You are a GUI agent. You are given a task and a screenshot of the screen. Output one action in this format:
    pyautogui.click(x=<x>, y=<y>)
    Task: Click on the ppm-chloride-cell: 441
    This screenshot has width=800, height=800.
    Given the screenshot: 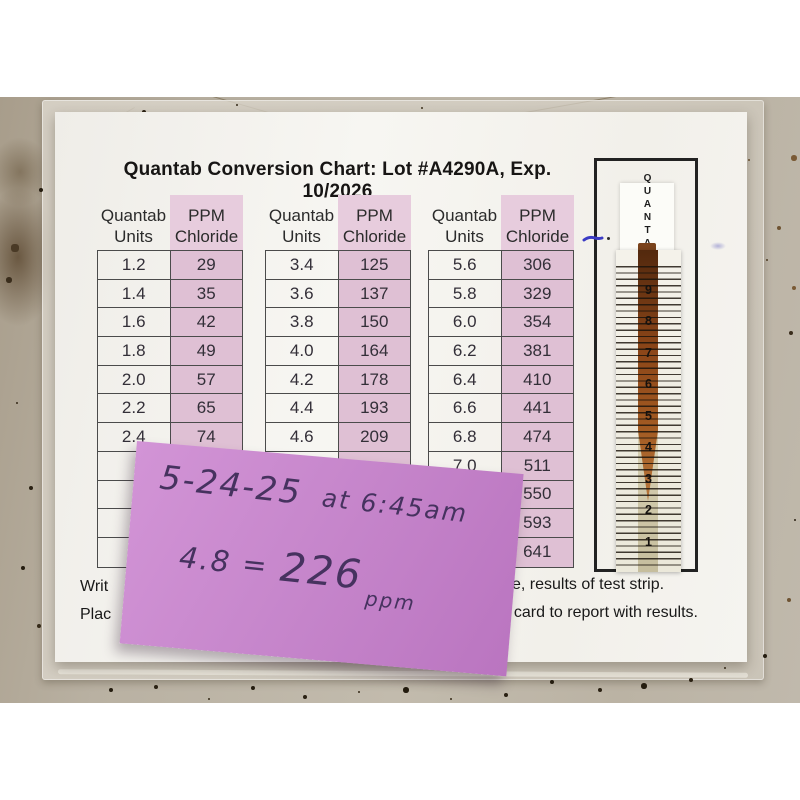 What is the action you would take?
    pyautogui.click(x=537, y=408)
    